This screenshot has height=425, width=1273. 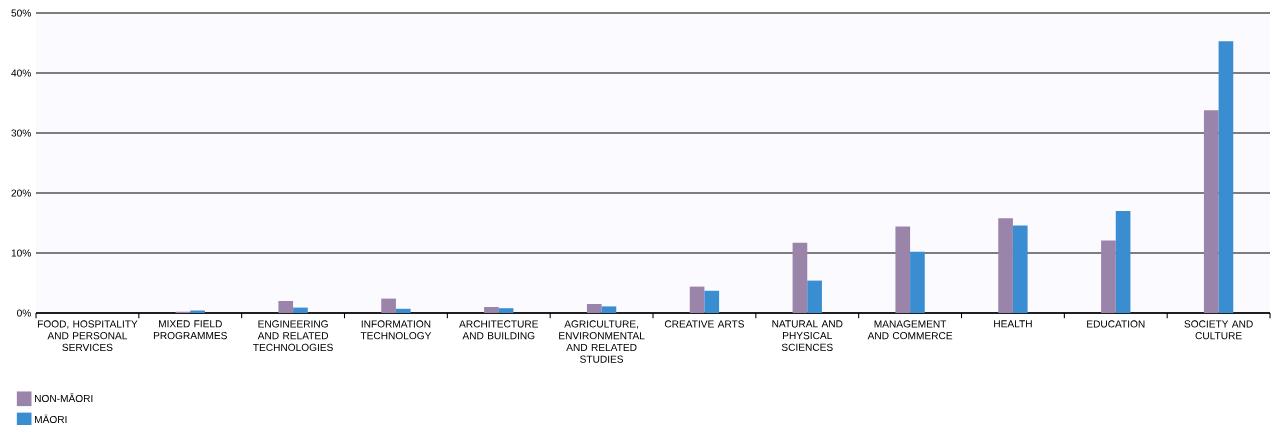 What do you see at coordinates (24, 313) in the screenshot?
I see `y-tick-label: 0%` at bounding box center [24, 313].